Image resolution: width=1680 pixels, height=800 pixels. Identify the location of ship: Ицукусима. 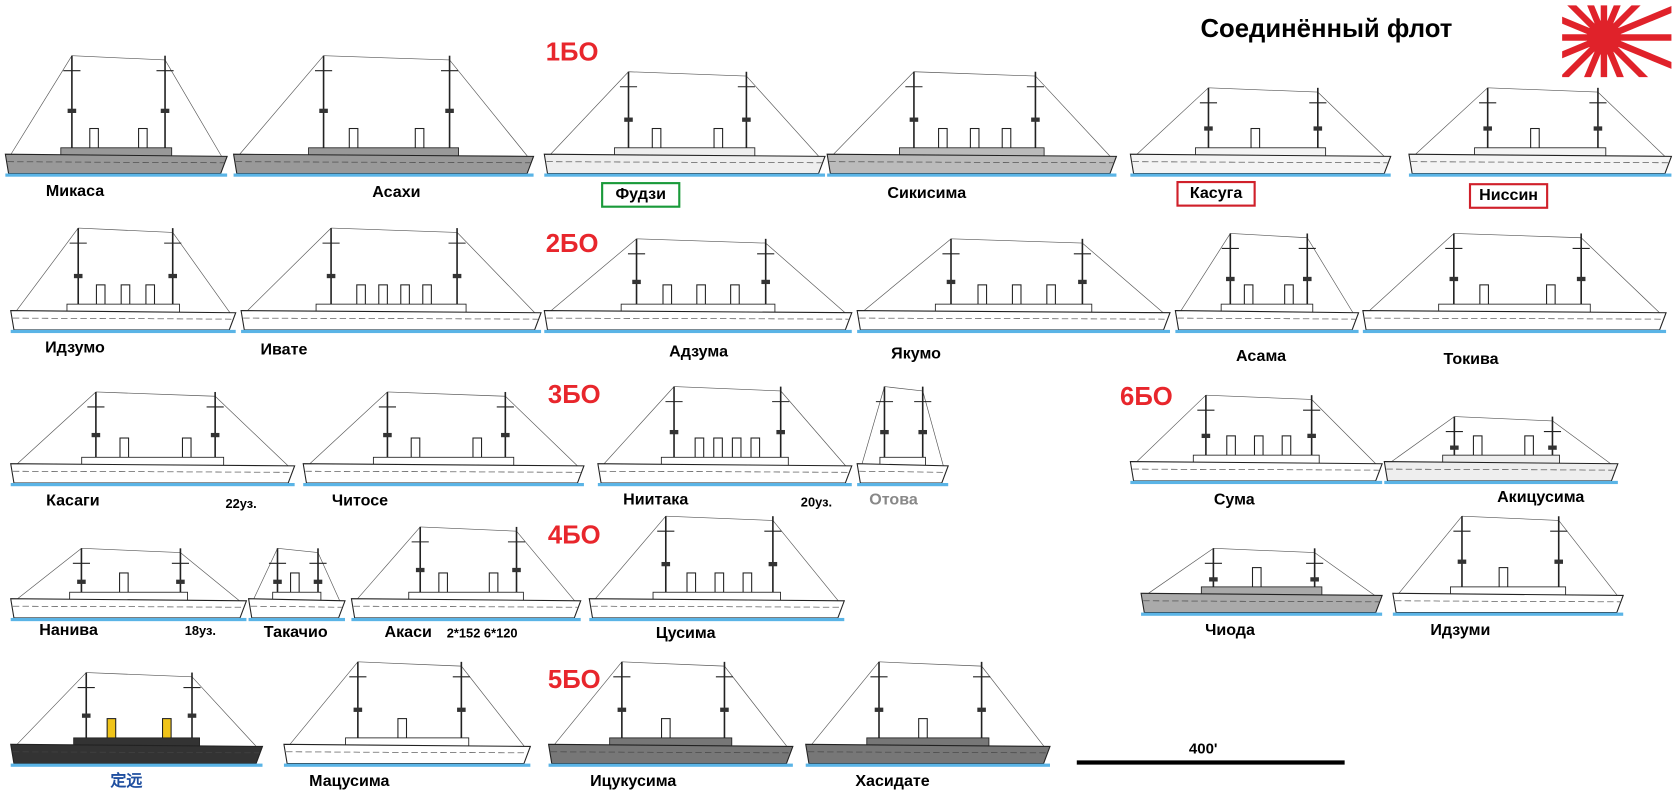
(670, 725).